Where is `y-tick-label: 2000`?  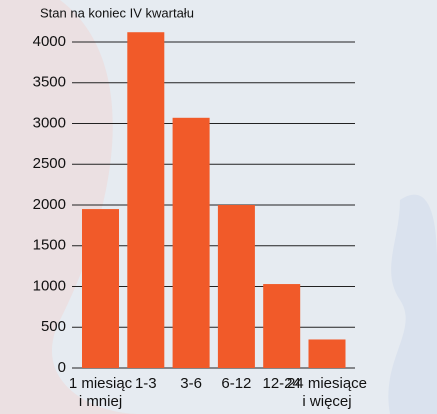 y-tick-label: 2000 is located at coordinates (49, 204).